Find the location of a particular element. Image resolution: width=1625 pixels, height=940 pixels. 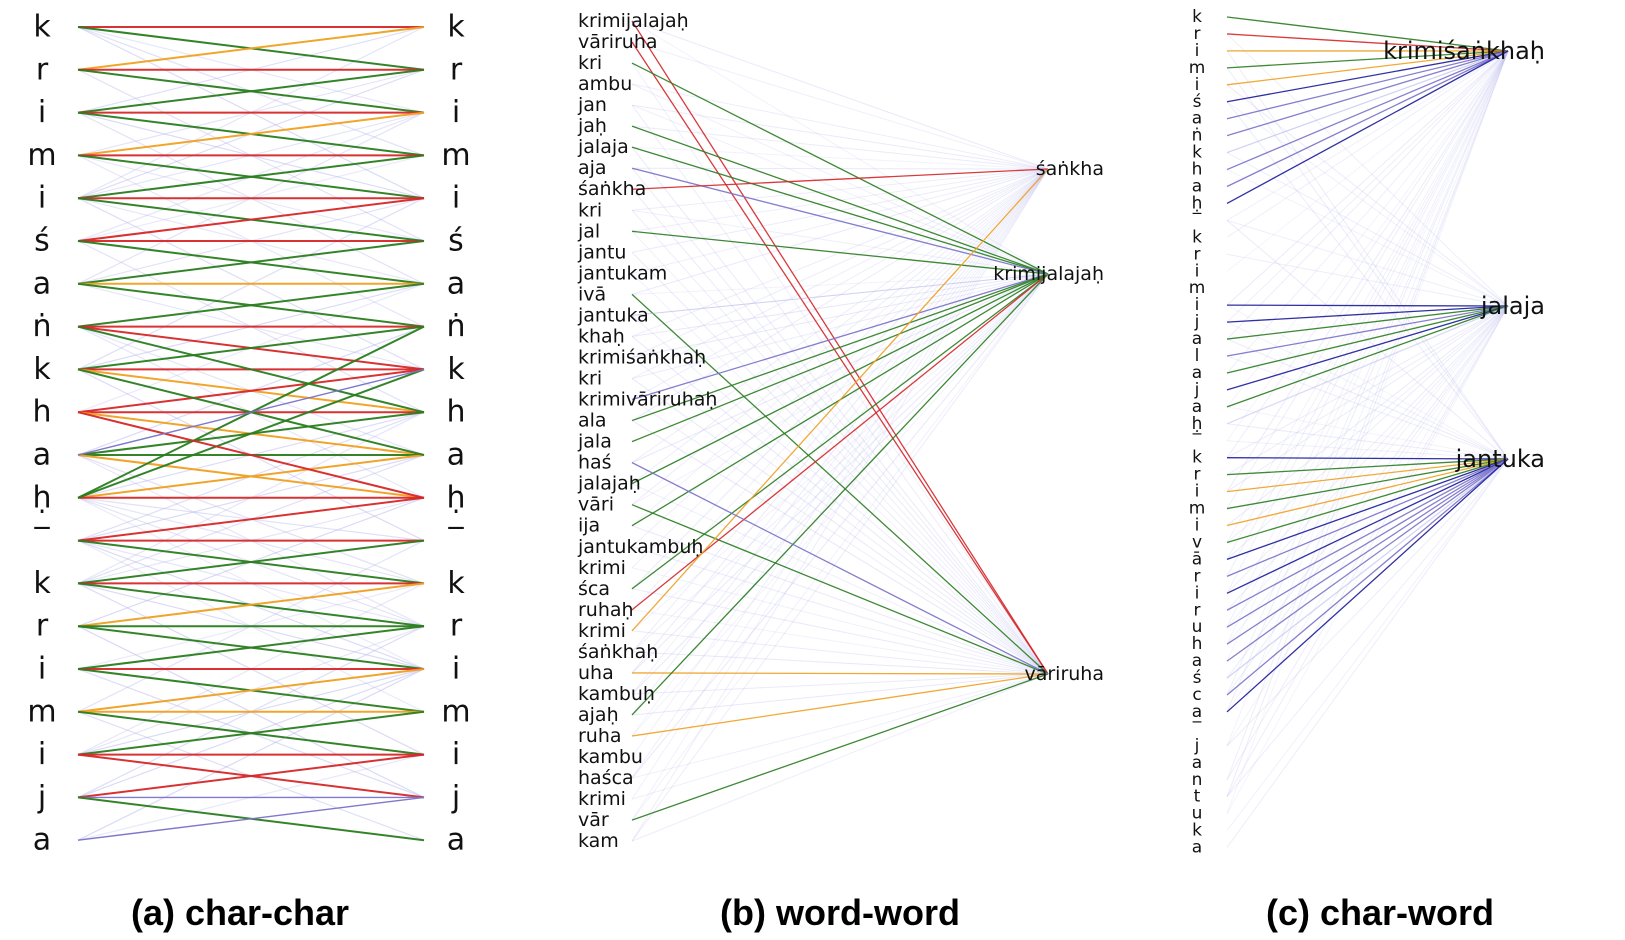

caption-char-word: (c) char-word is located at coordinates (1380, 912).